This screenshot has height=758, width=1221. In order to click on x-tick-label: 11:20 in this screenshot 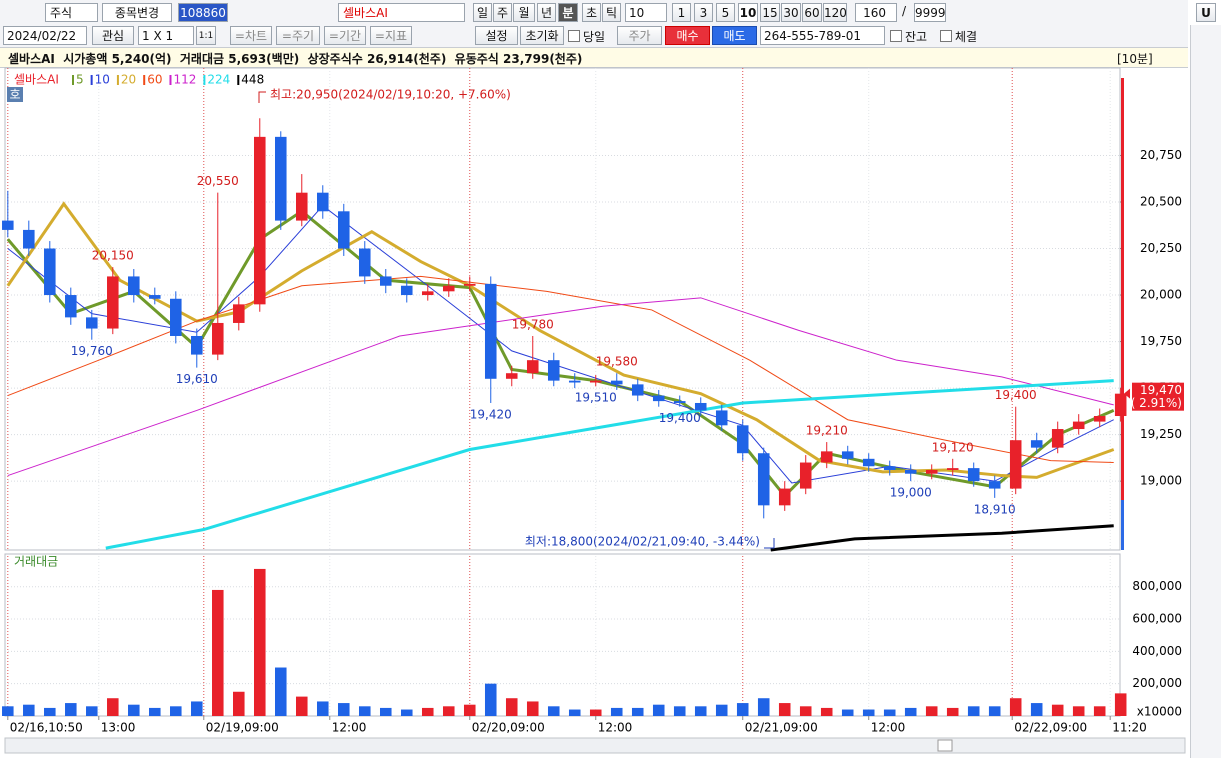, I will do `click(1129, 728)`.